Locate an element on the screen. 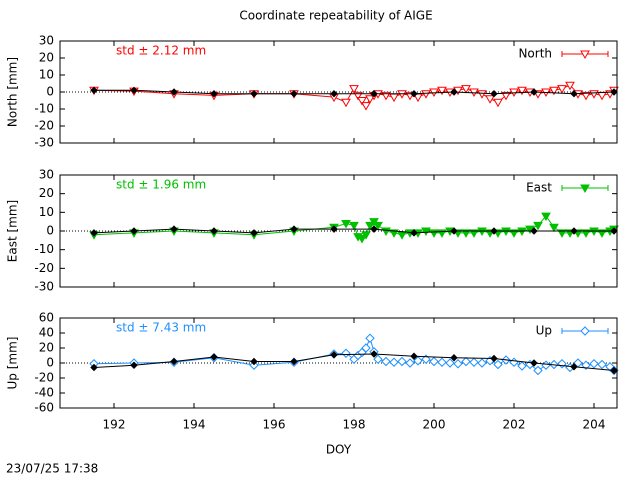 Image resolution: width=640 pixels, height=480 pixels. x-tick-label: 192 is located at coordinates (114, 425).